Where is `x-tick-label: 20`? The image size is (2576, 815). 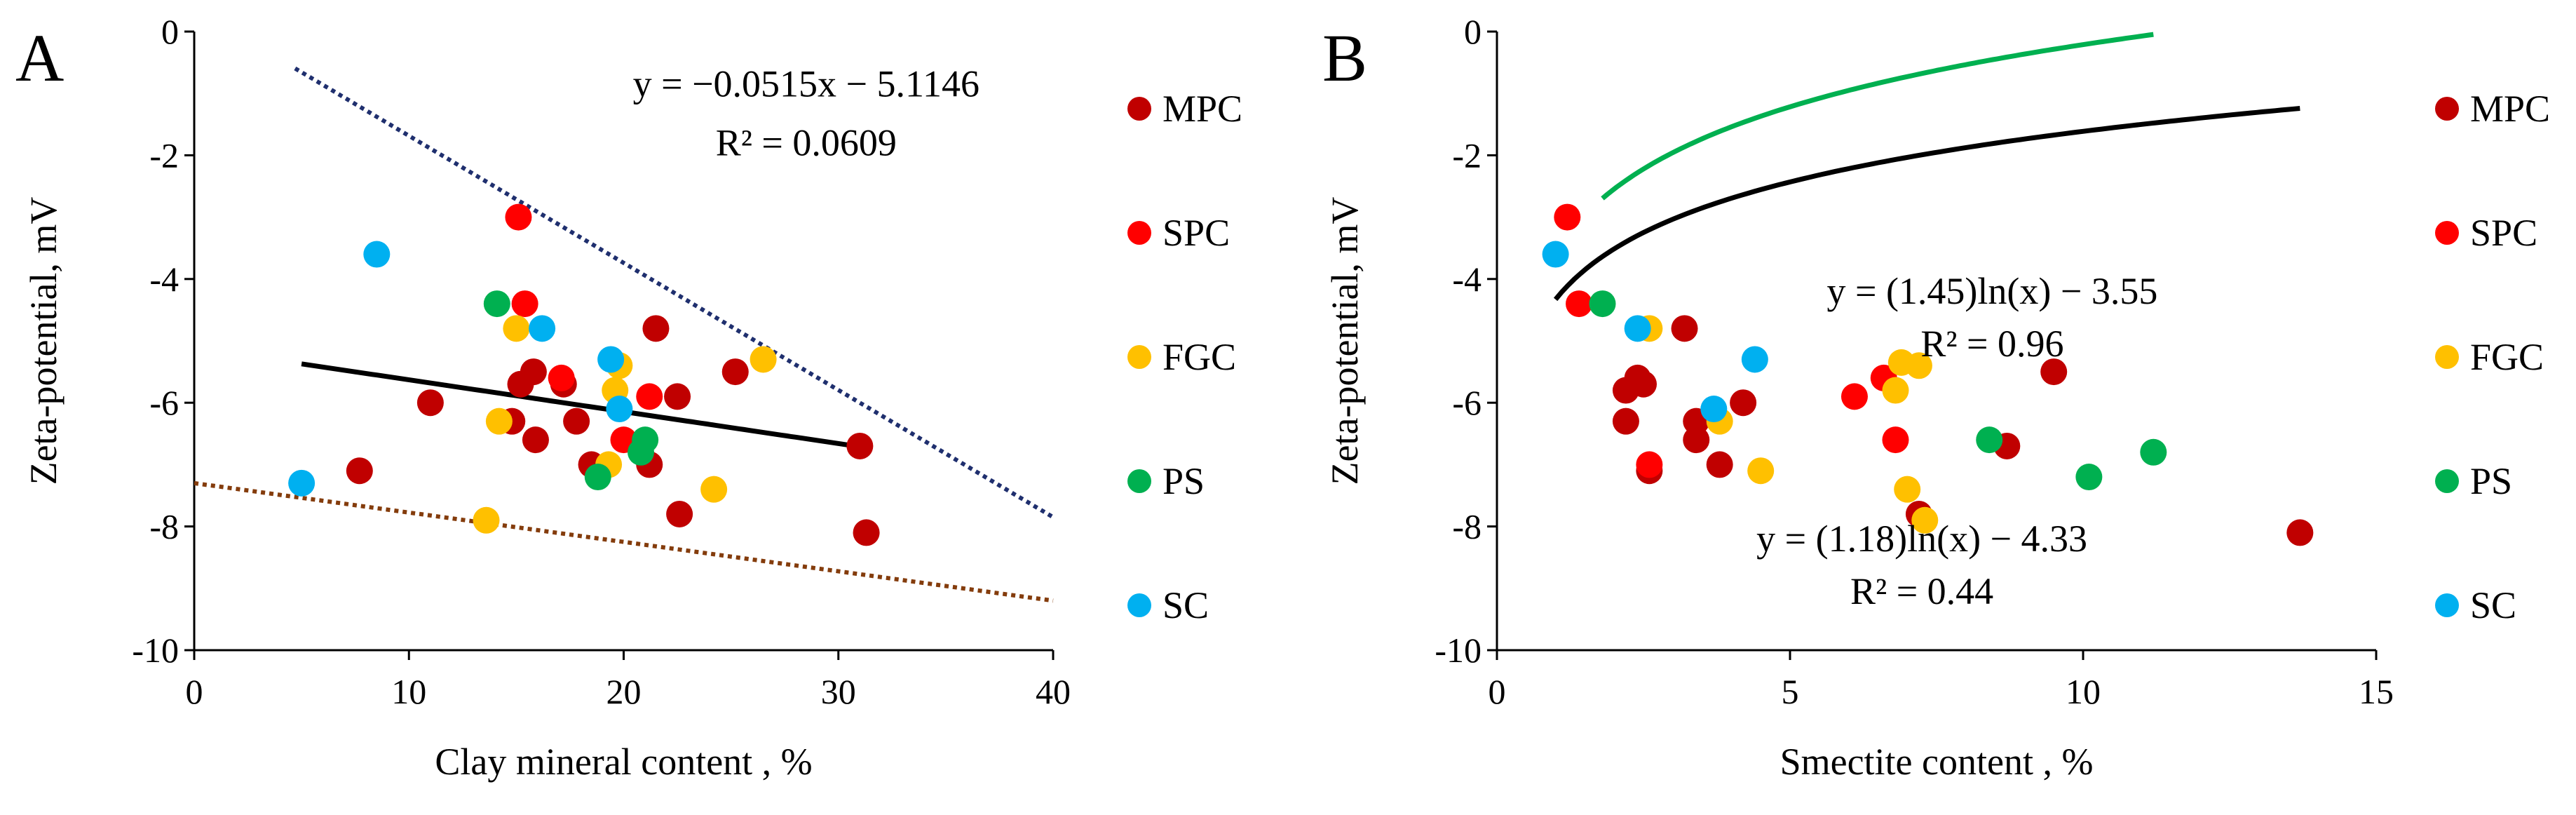
x-tick-label: 20 is located at coordinates (624, 691).